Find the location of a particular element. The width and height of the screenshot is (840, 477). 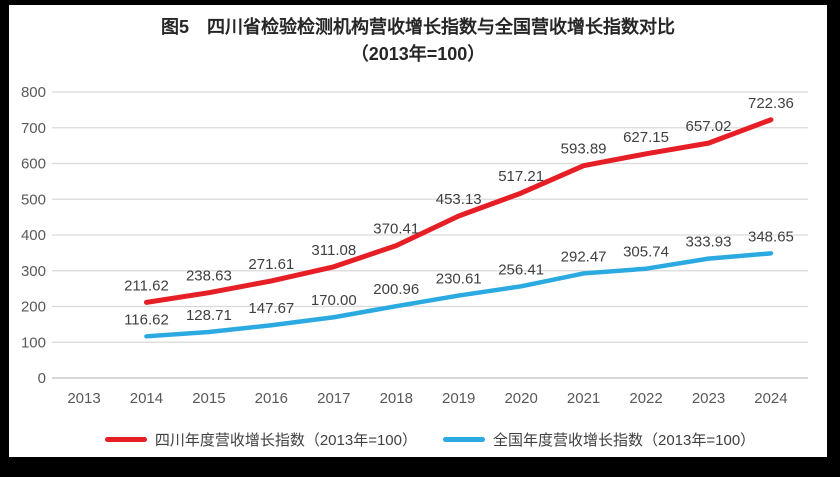

x-tick-label: 2023 is located at coordinates (708, 398).